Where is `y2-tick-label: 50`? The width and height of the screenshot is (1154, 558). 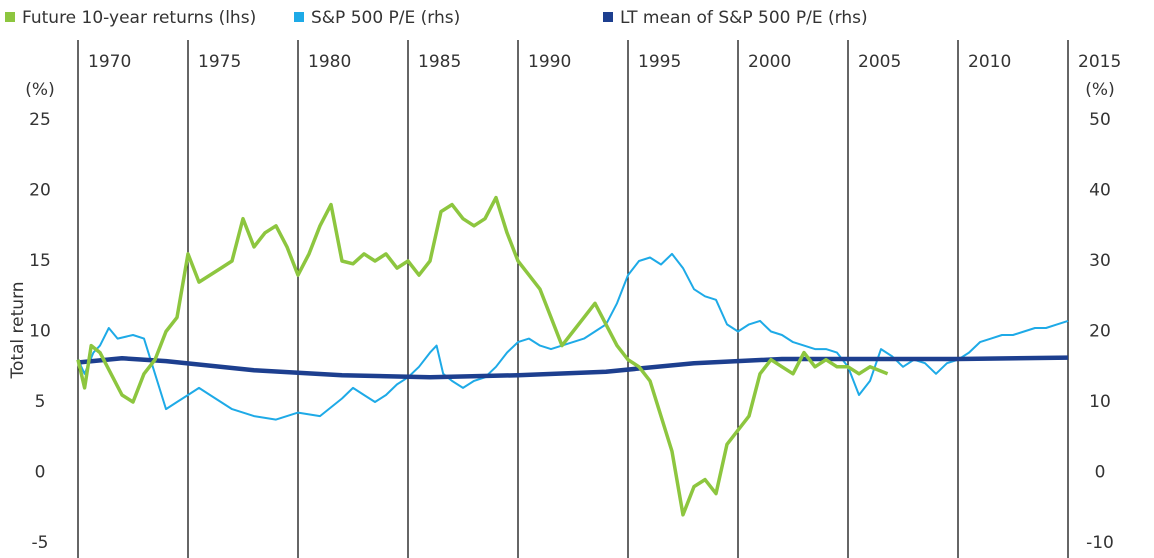
y2-tick-label: 50 is located at coordinates (1100, 120).